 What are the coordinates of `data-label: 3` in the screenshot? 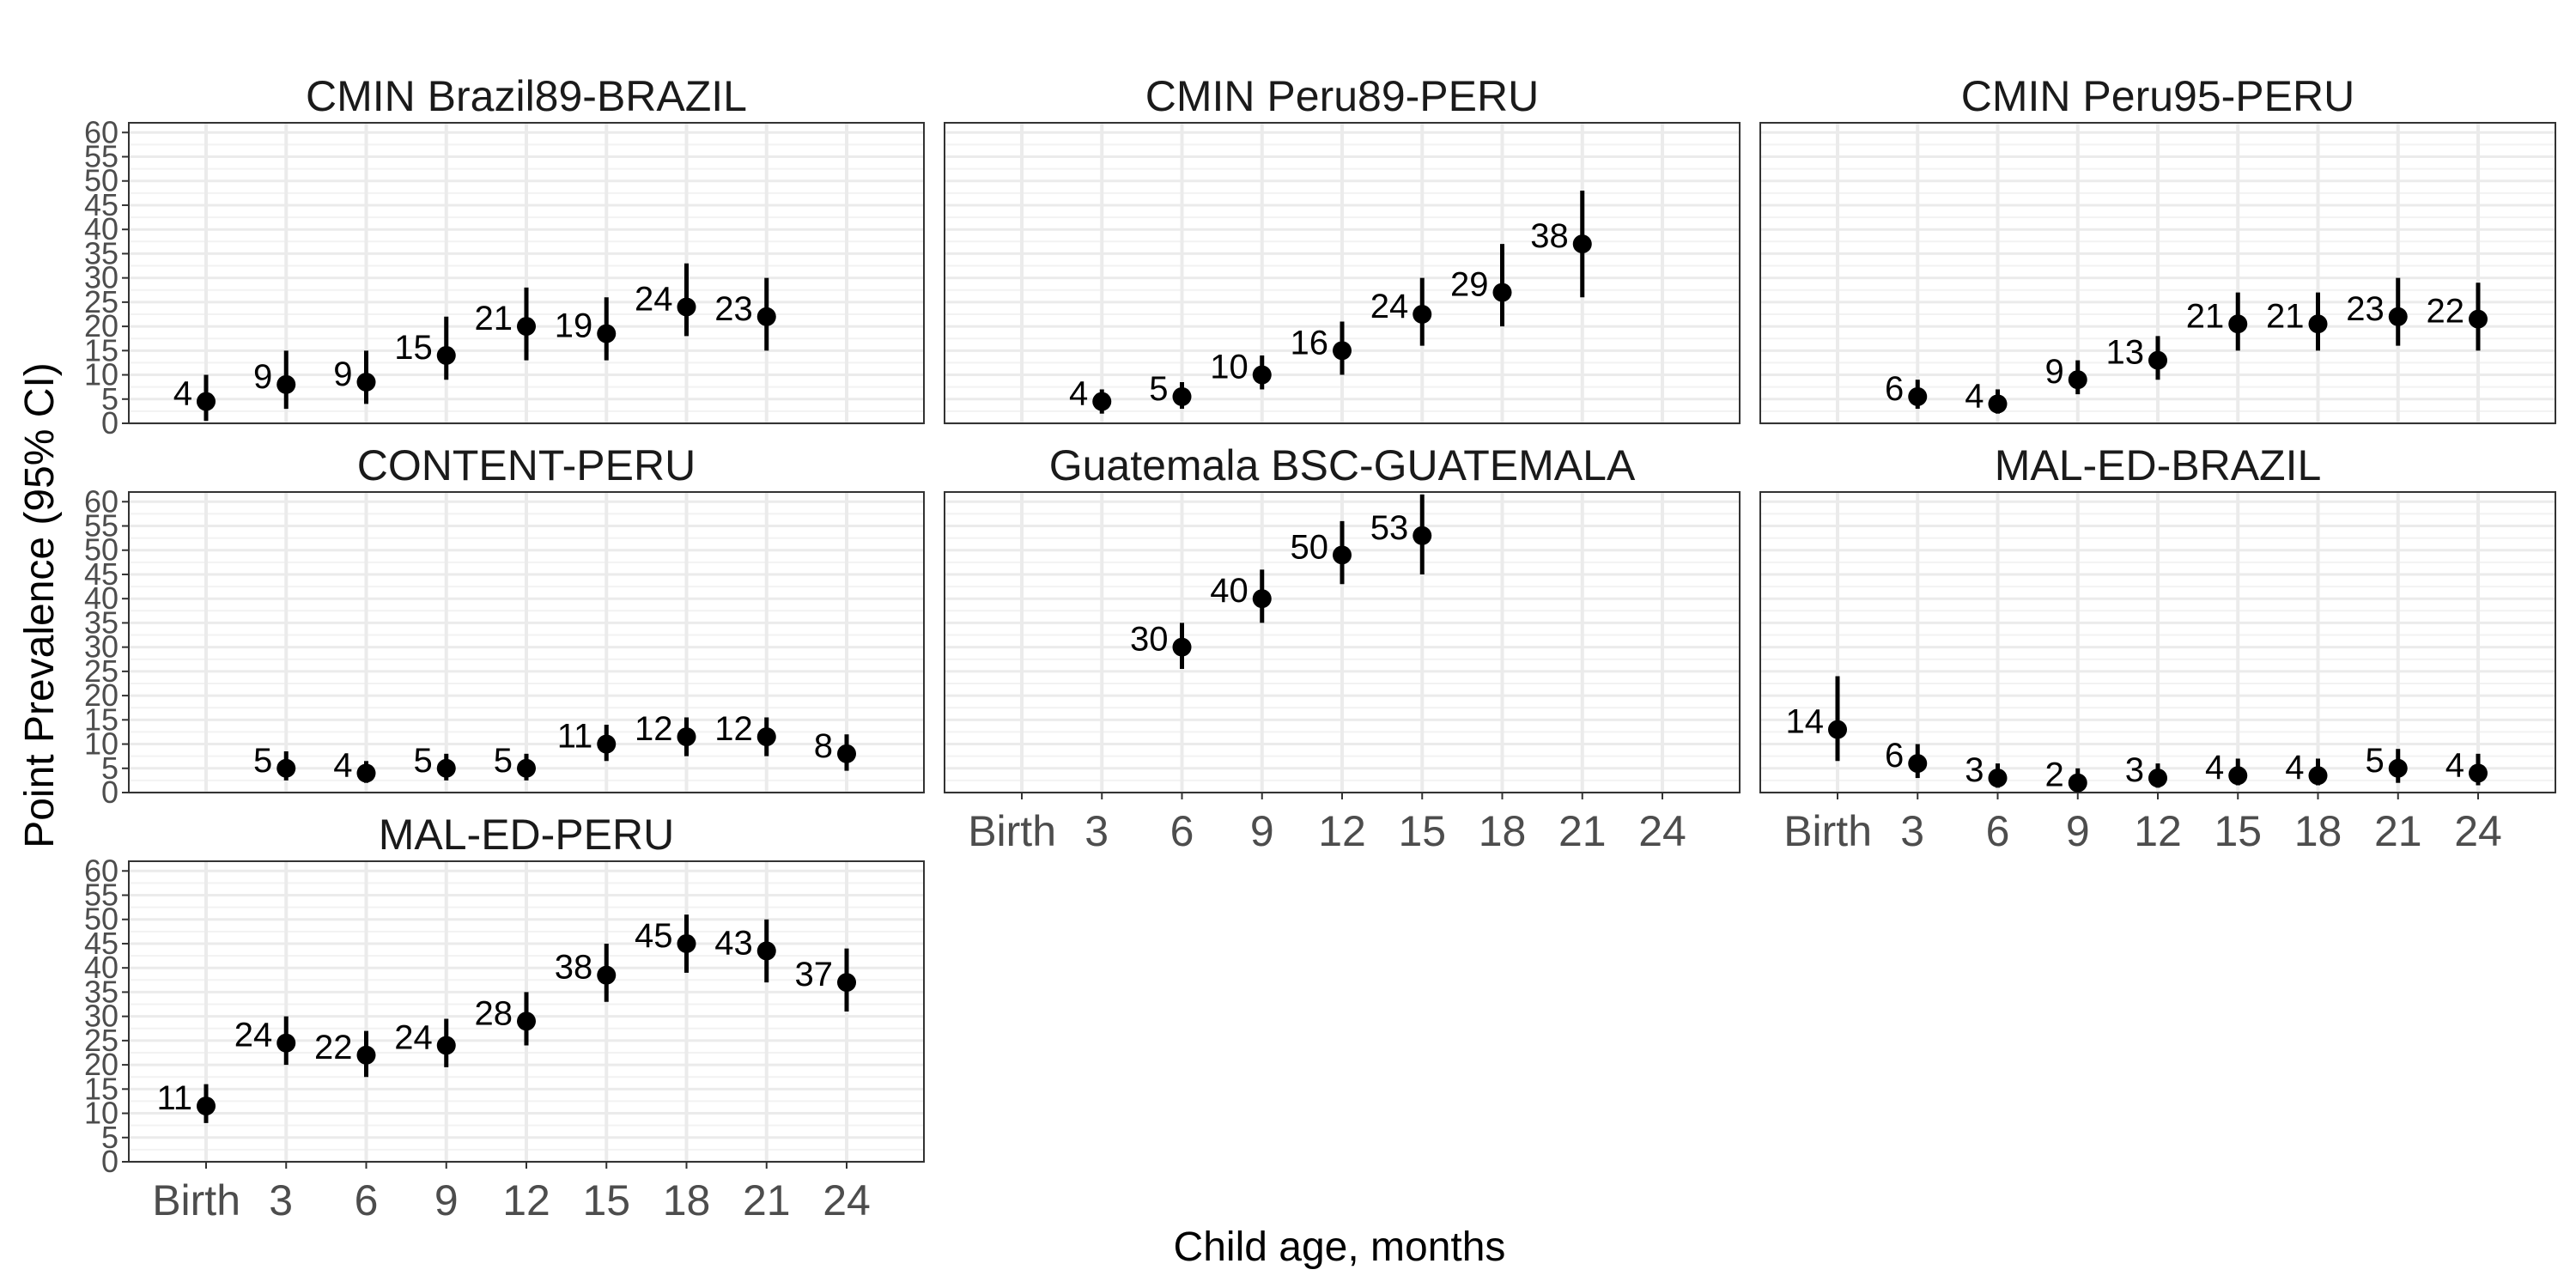 It's located at (2134, 770).